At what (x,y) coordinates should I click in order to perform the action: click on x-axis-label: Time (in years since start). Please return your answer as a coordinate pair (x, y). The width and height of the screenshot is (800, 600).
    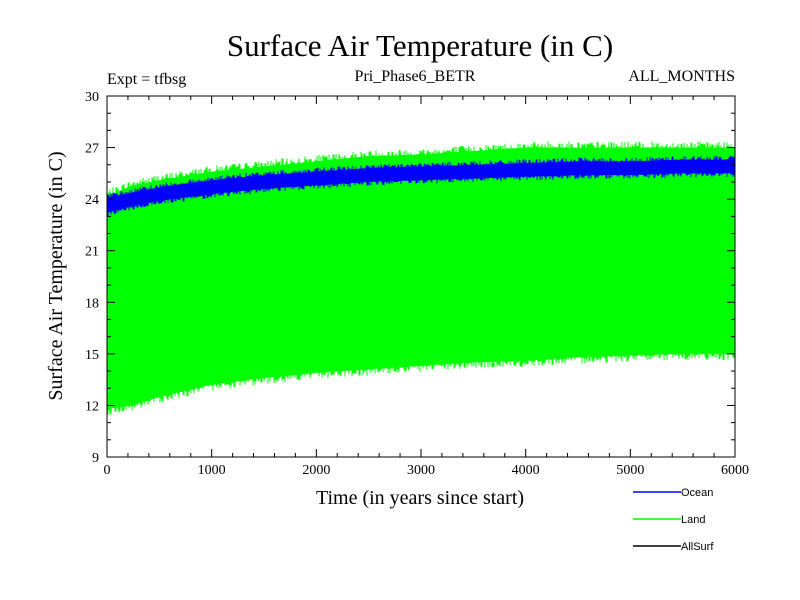
    Looking at the image, I should click on (420, 498).